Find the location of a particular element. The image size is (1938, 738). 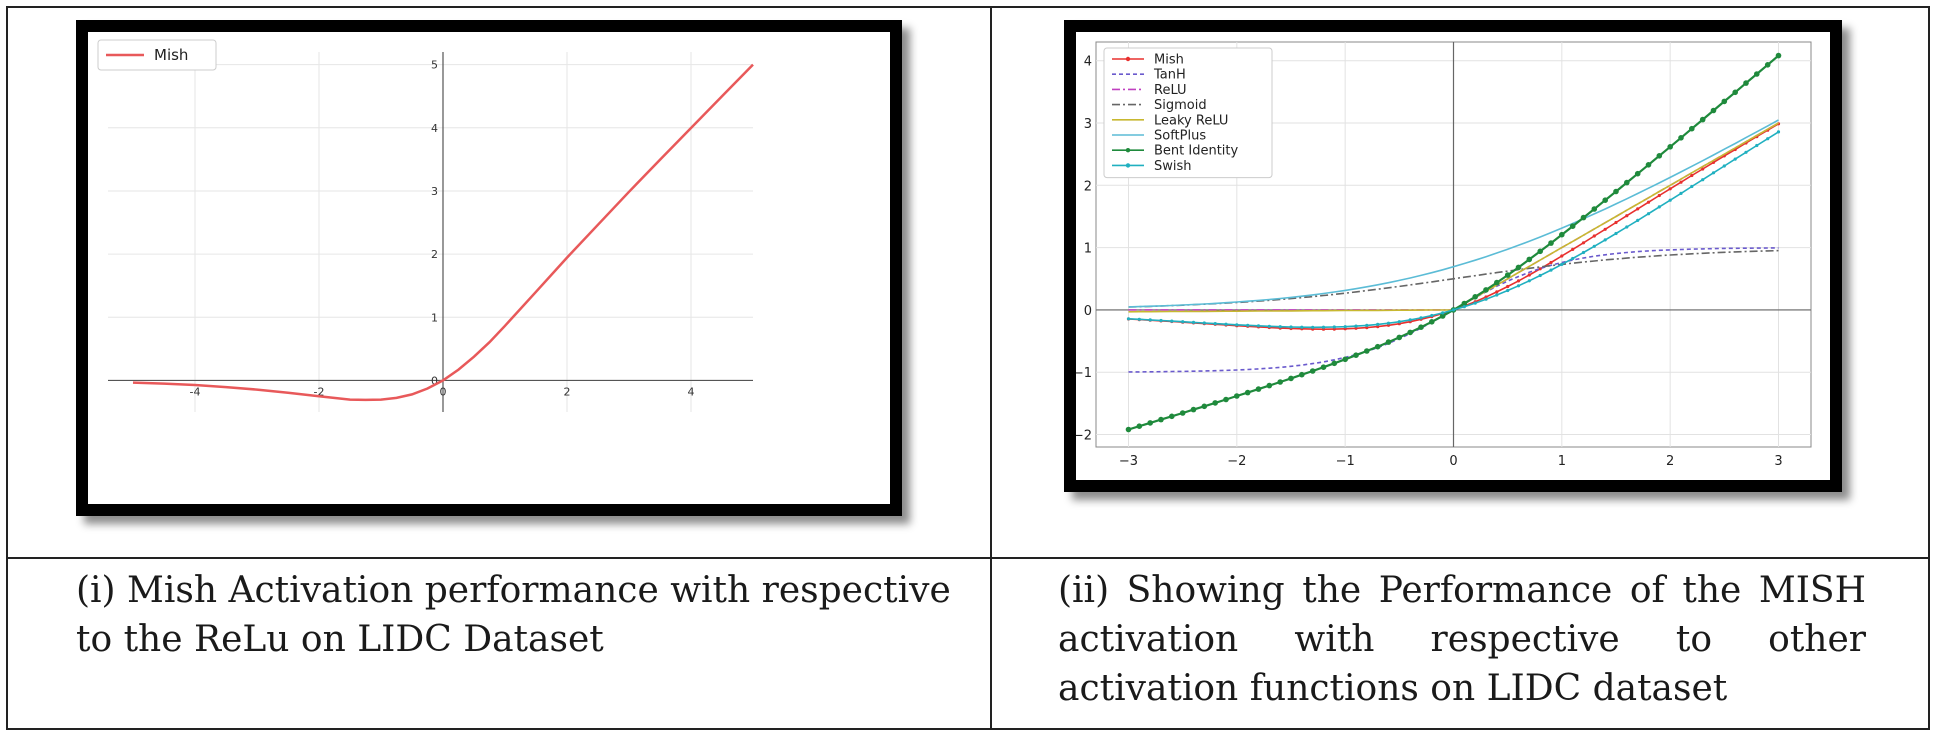

legend-label-swish: Swish is located at coordinates (1173, 166).